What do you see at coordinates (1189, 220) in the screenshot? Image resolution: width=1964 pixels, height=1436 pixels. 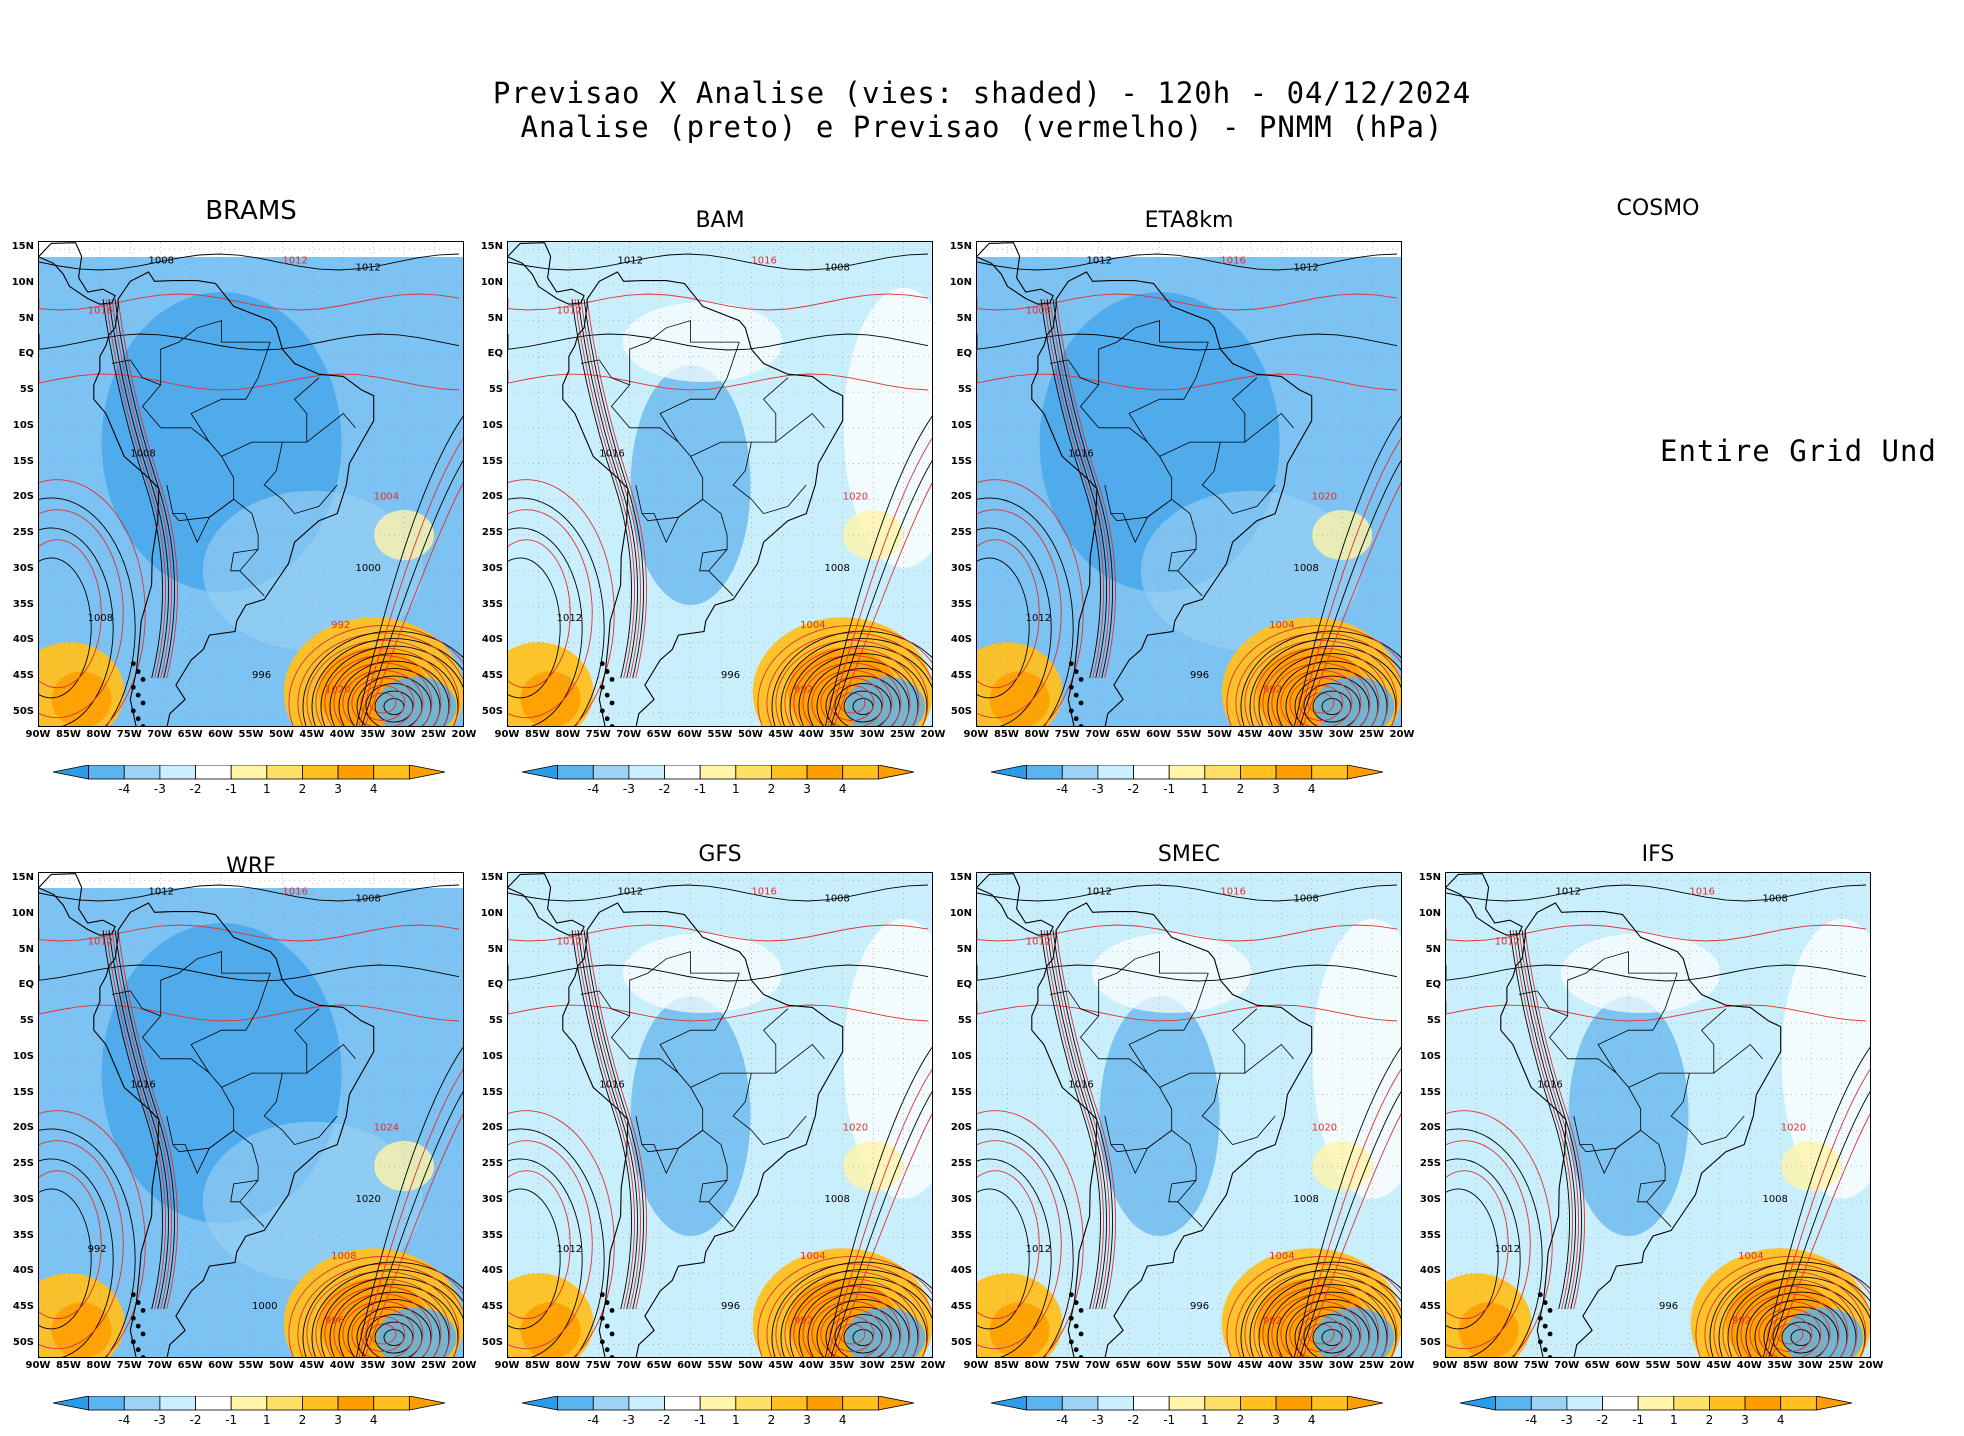 I see `panel-title-eta8km: ETA8km` at bounding box center [1189, 220].